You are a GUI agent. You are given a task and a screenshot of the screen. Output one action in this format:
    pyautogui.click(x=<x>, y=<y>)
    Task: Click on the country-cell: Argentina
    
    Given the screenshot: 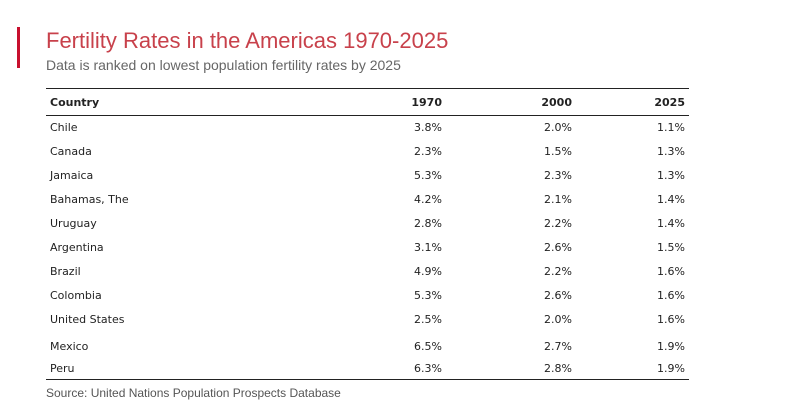 What is the action you would take?
    pyautogui.click(x=77, y=247)
    